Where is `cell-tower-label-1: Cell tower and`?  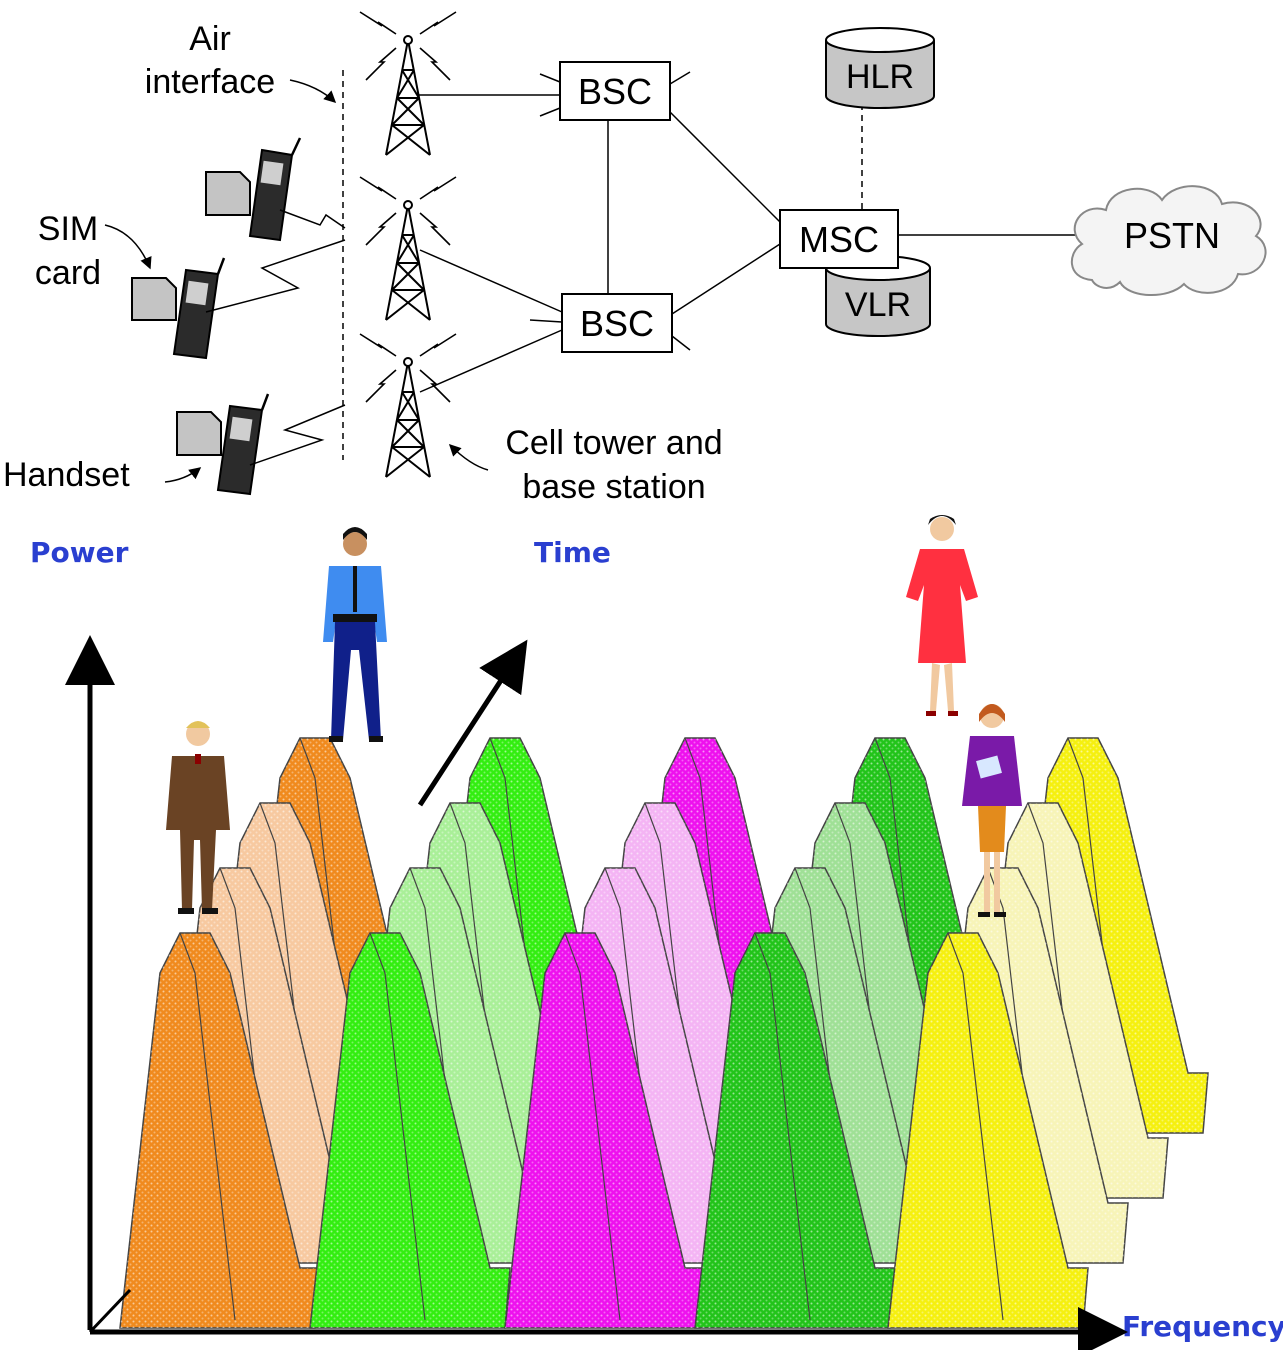 cell-tower-label-1: Cell tower and is located at coordinates (613, 443).